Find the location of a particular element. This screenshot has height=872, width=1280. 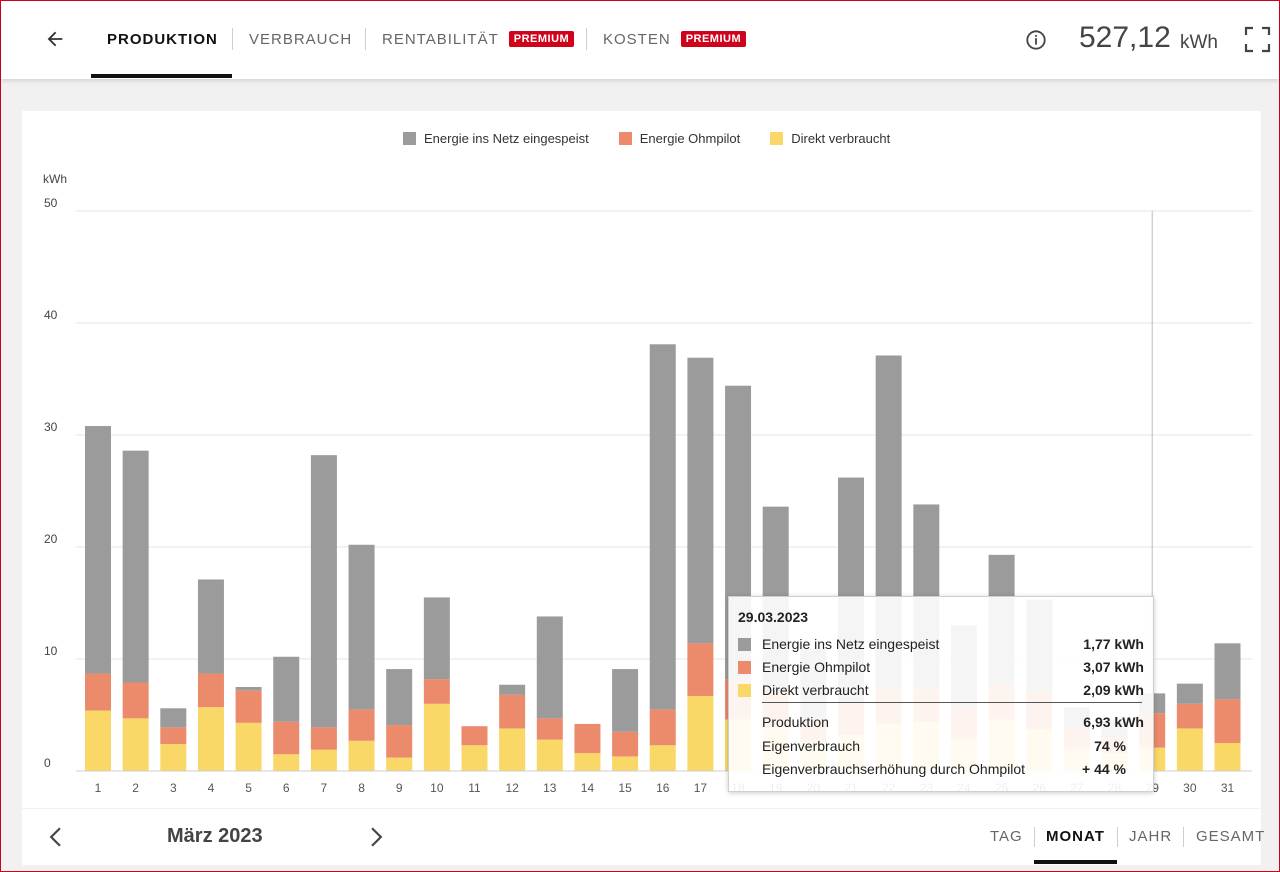

tooltip-label: Energie ins Netz eingespeist is located at coordinates (851, 644).